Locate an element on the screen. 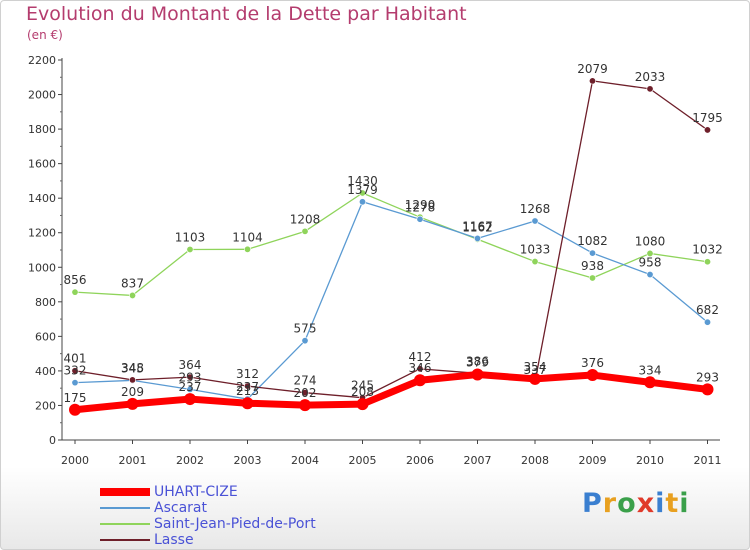 This screenshot has width=750, height=550. data-label-ascarat: 1268 is located at coordinates (535, 209).